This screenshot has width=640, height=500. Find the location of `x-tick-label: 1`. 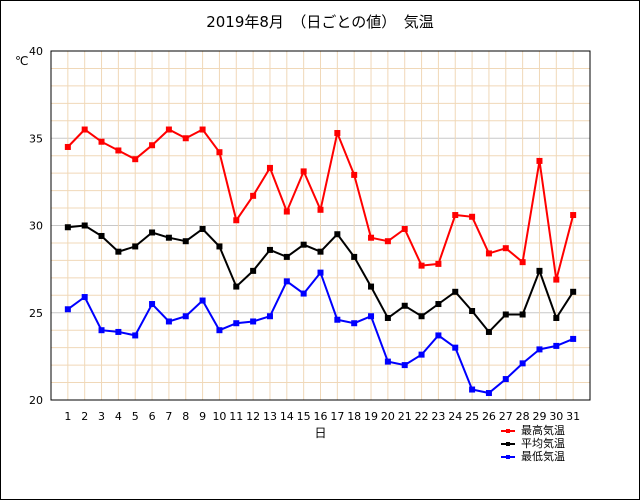

x-tick-label: 1 is located at coordinates (67, 416).